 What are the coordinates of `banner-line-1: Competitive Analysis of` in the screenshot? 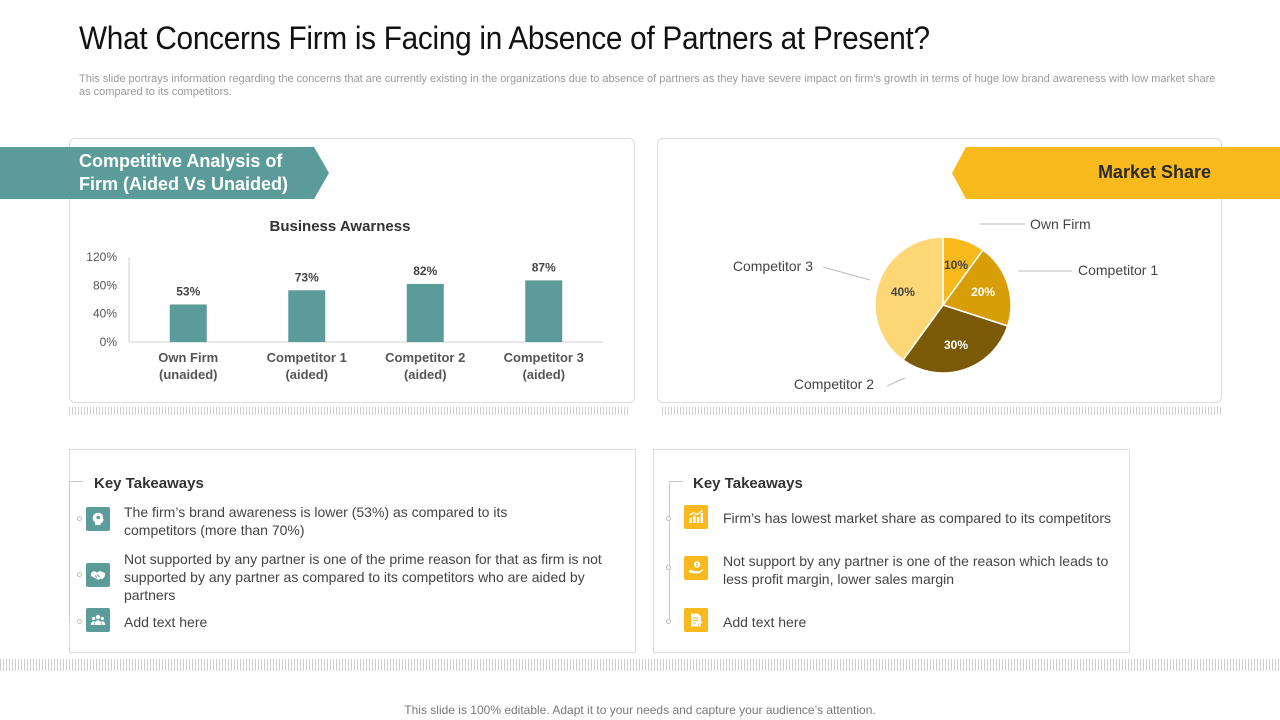 It's located at (181, 161).